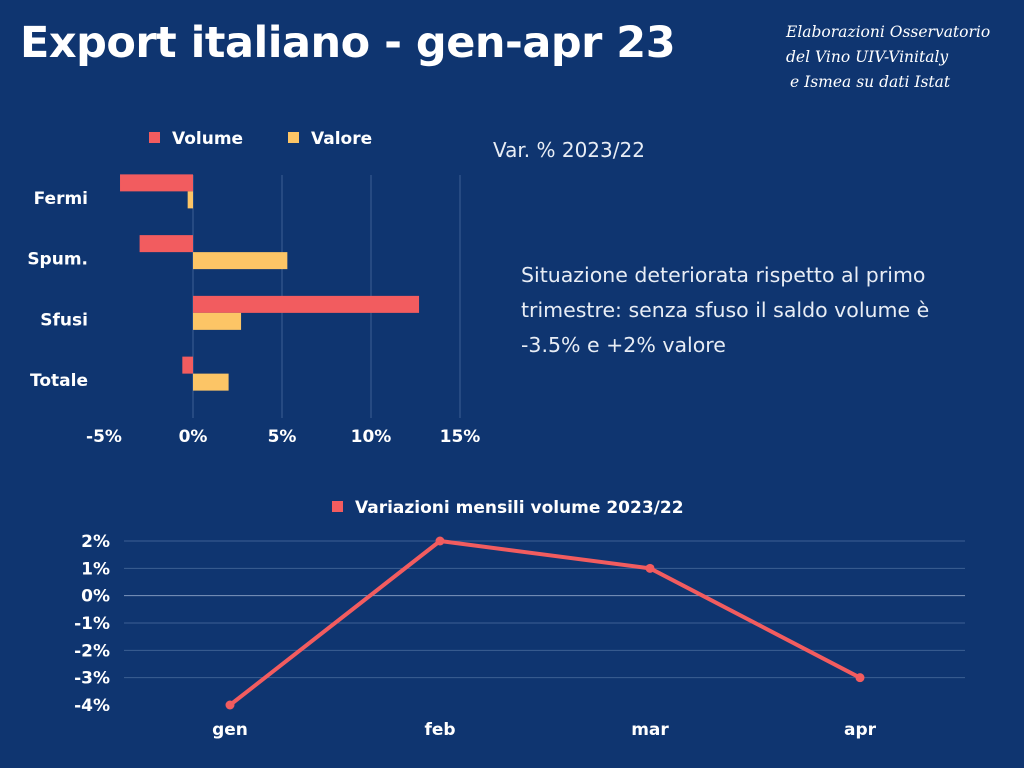 The width and height of the screenshot is (1024, 768). What do you see at coordinates (650, 730) in the screenshot?
I see `x-tick-label: mar` at bounding box center [650, 730].